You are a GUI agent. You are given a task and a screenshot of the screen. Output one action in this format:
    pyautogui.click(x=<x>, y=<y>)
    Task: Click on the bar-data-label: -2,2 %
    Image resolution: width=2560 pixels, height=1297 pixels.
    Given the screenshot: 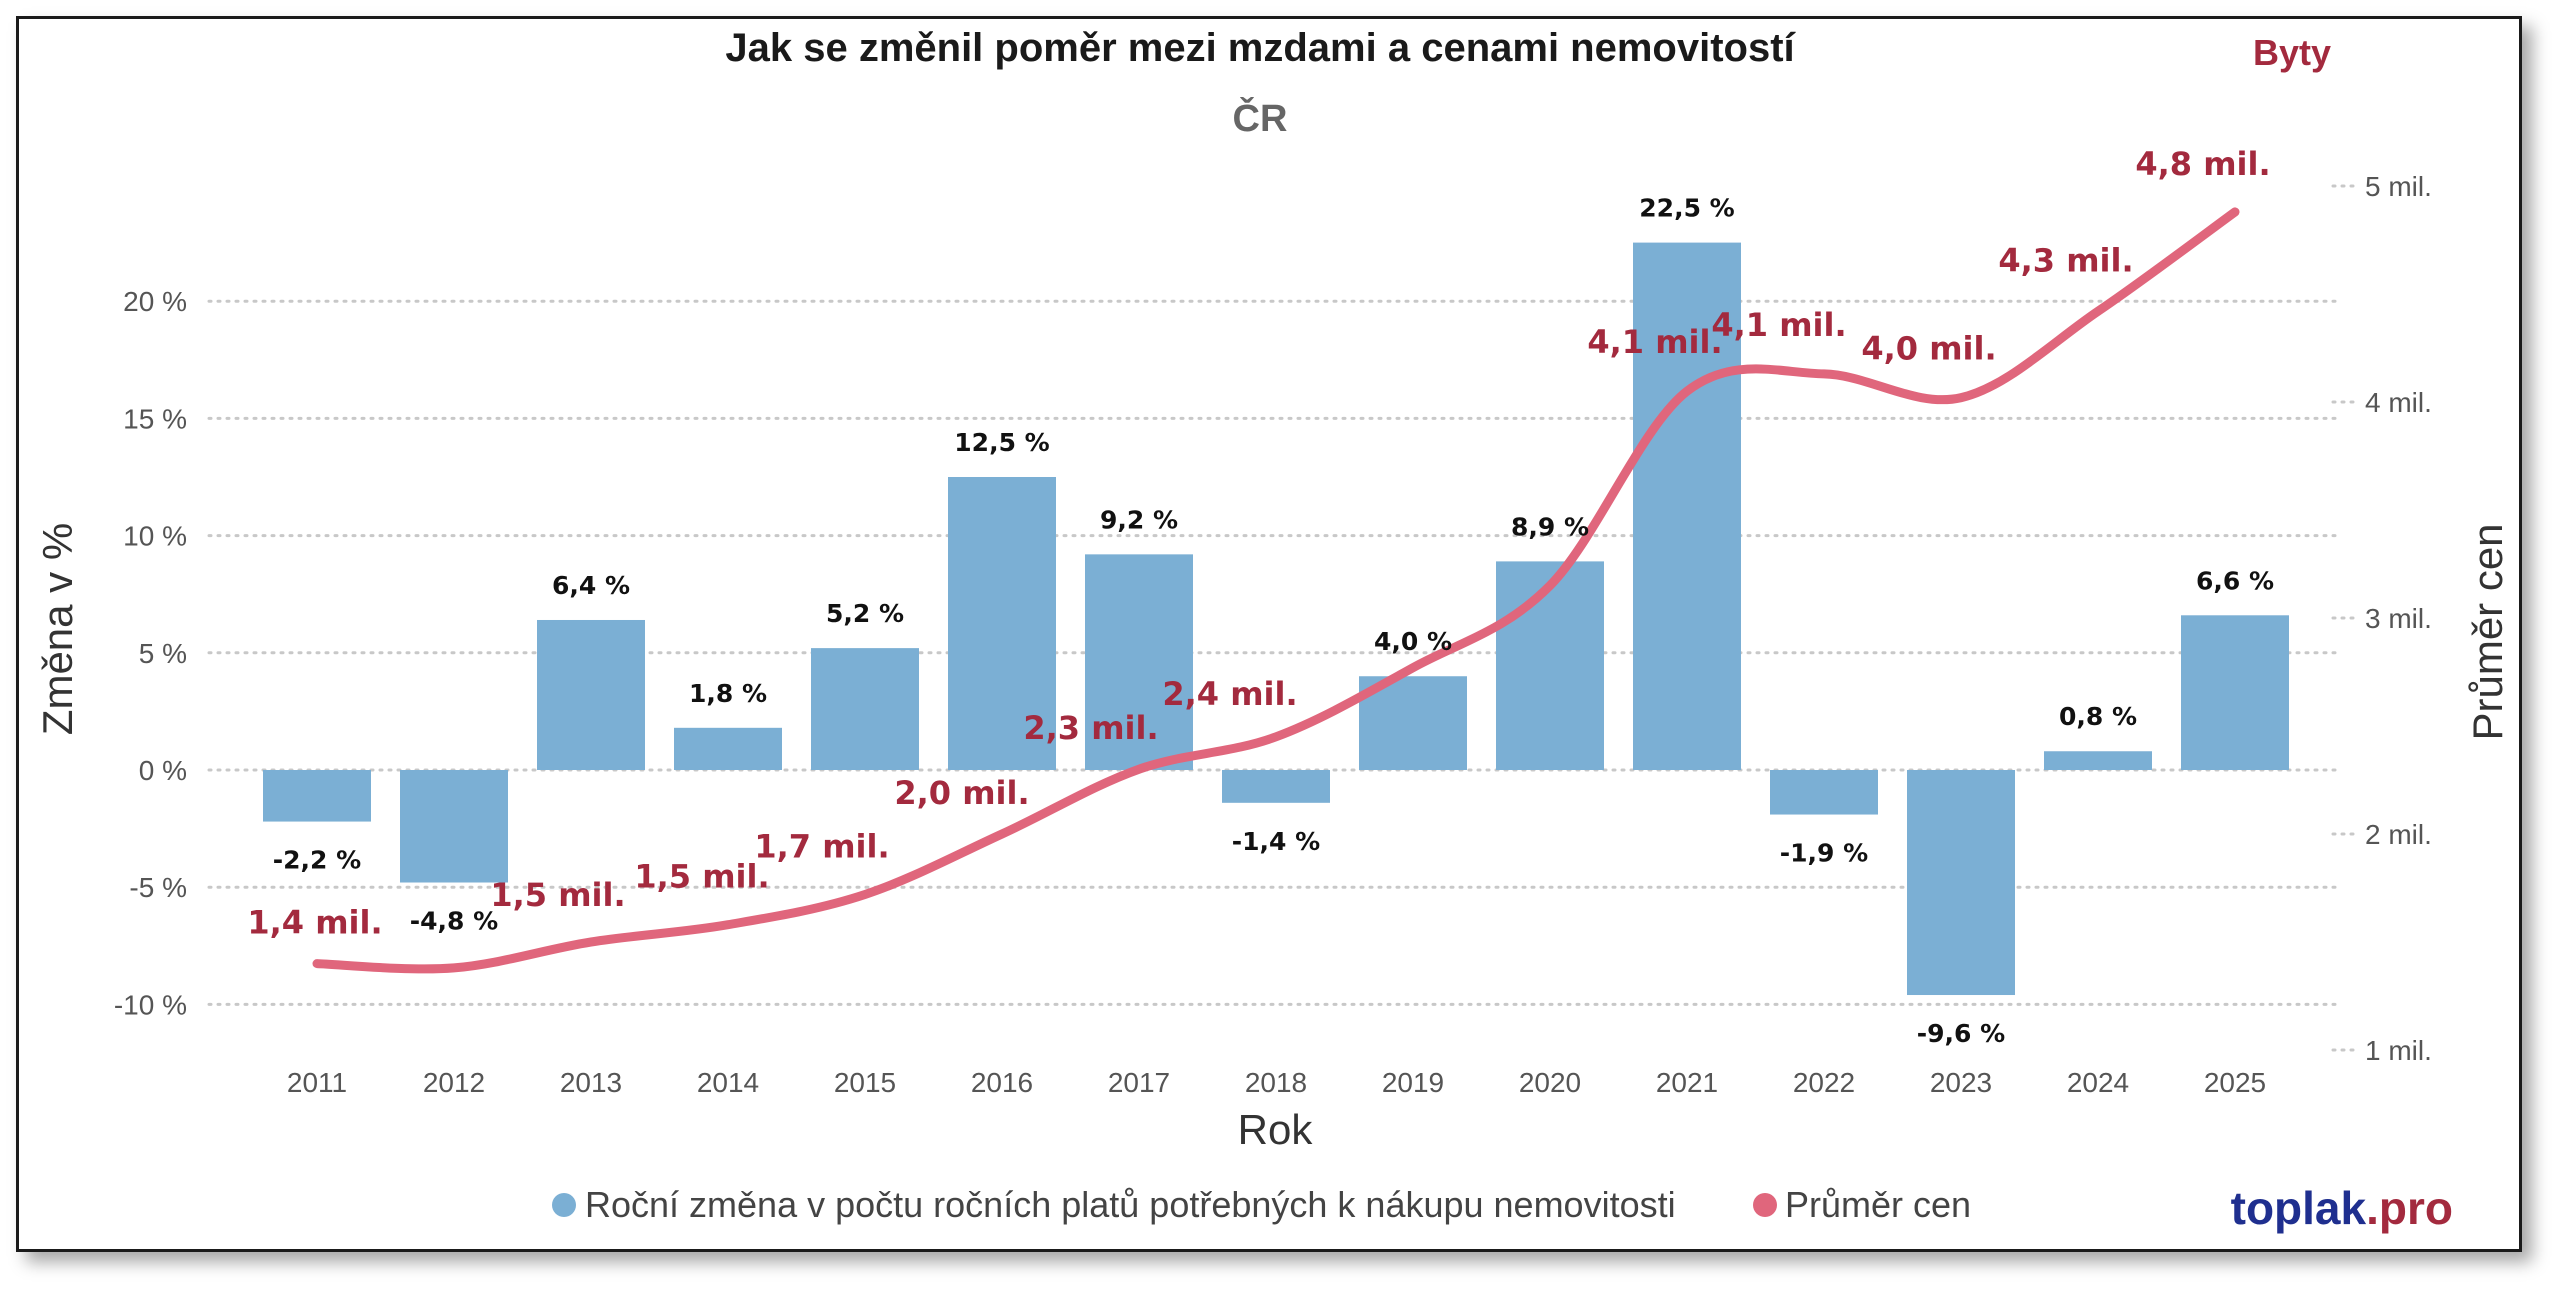 What is the action you would take?
    pyautogui.click(x=317, y=860)
    